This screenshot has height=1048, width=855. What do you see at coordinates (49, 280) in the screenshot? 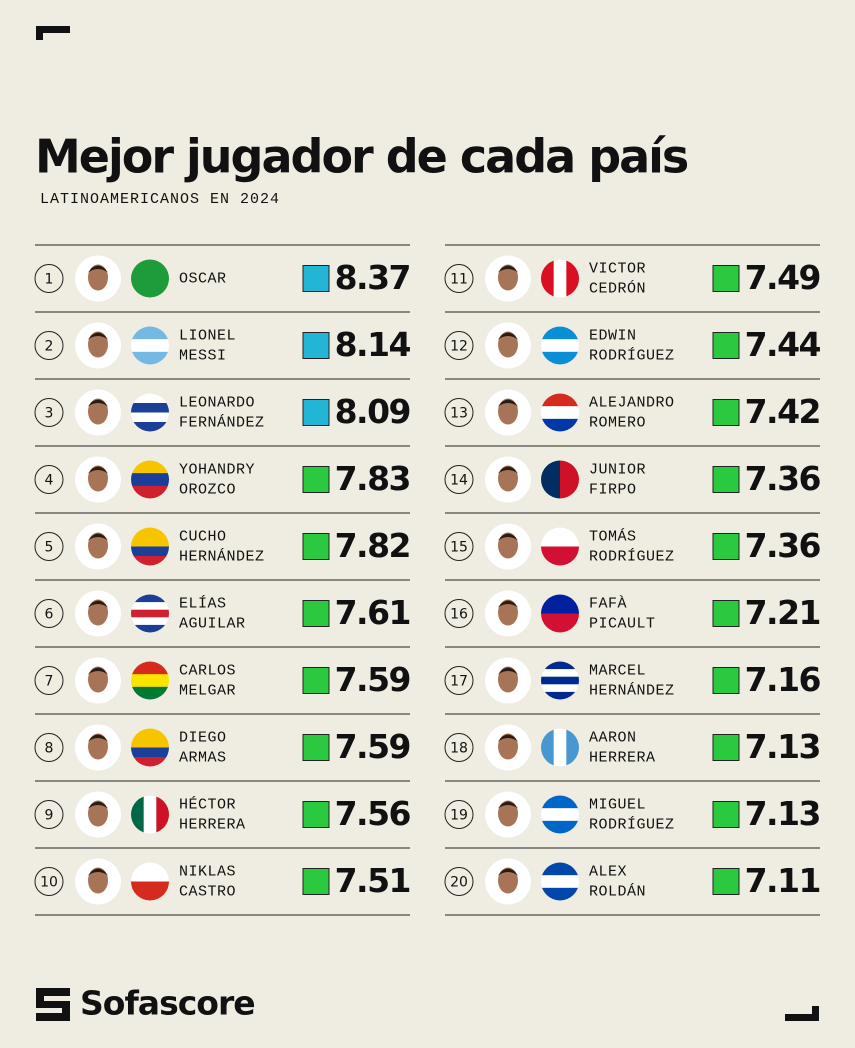
I see `rank: 1` at bounding box center [49, 280].